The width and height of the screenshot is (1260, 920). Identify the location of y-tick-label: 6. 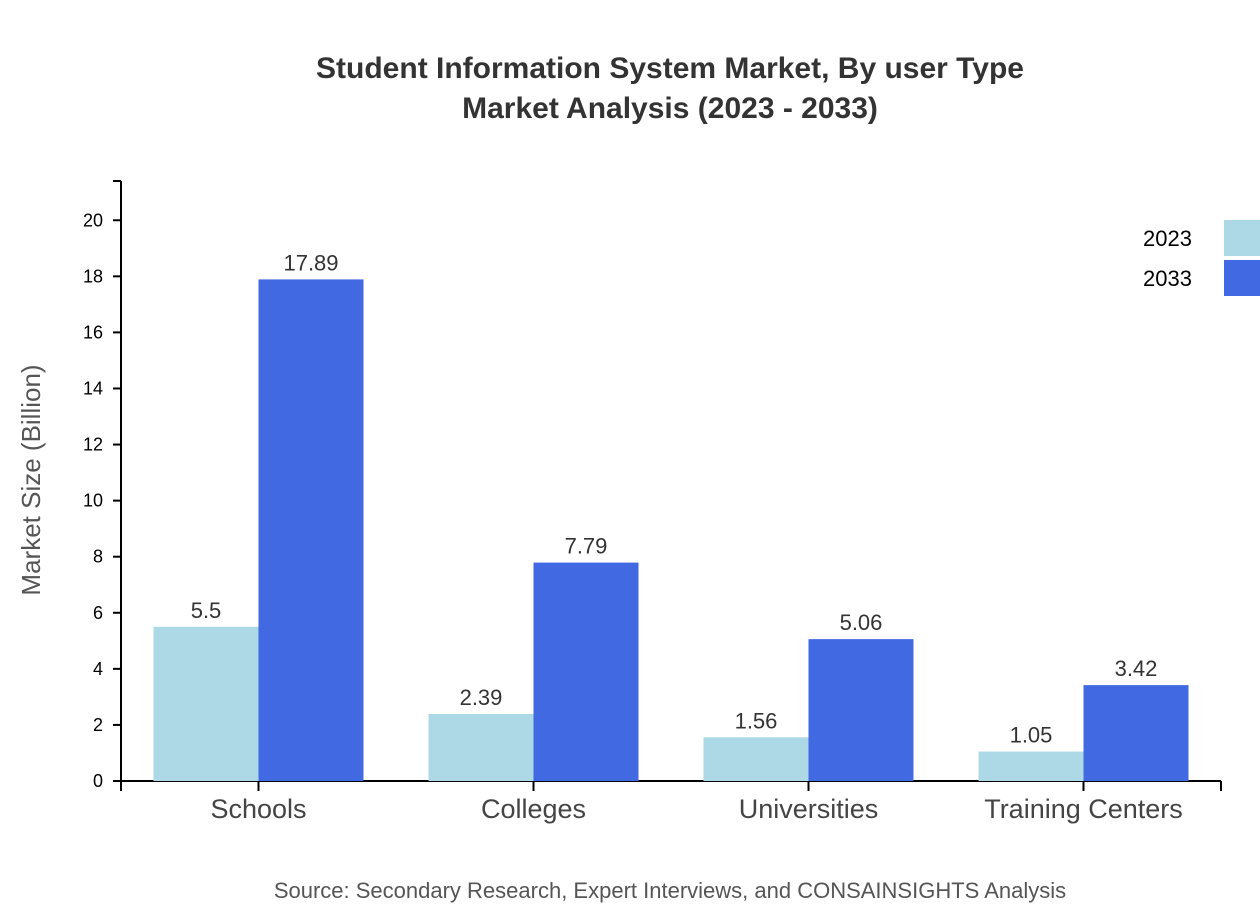
(98, 613).